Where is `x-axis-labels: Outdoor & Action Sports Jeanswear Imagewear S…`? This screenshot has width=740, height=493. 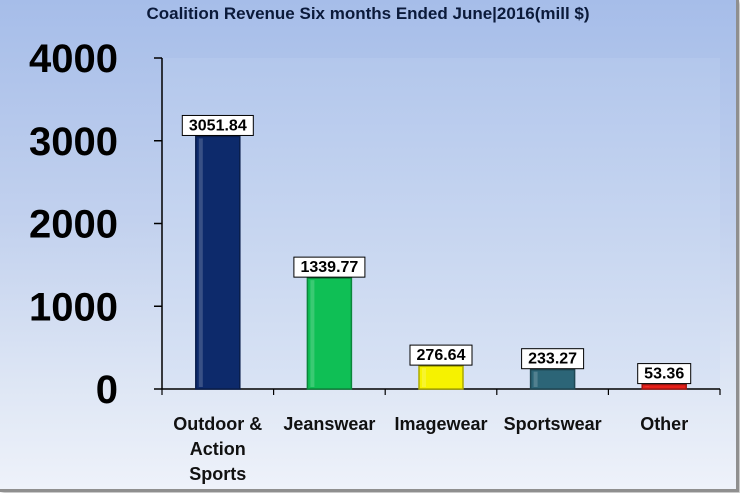
x-axis-labels: Outdoor & Action Sports Jeanswear Imagewear S… is located at coordinates (430, 449).